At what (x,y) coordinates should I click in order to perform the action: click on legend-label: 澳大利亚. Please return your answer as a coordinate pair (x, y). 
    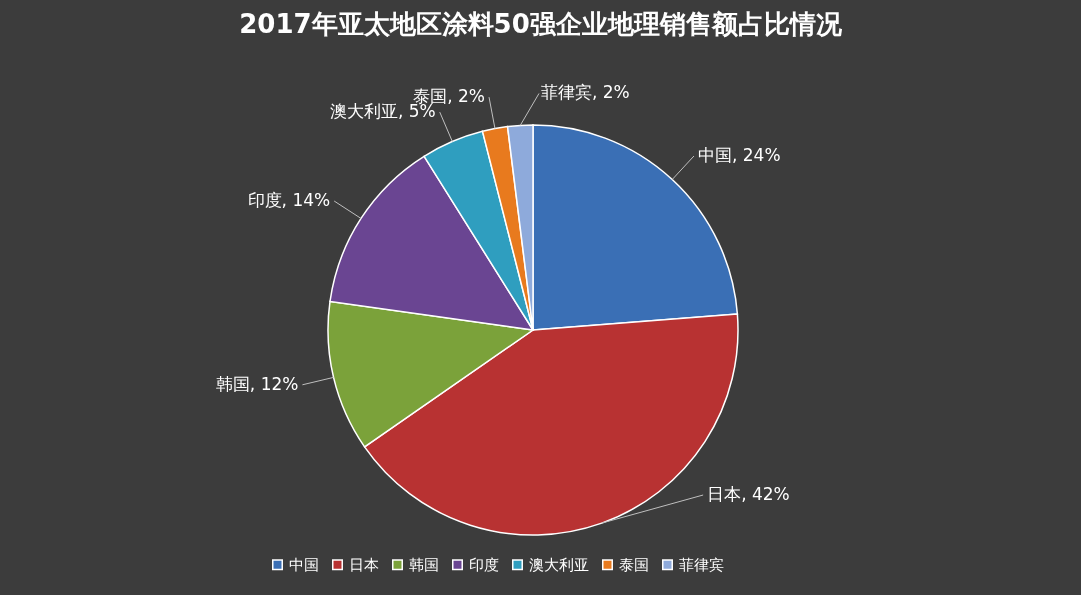
    Looking at the image, I should click on (559, 564).